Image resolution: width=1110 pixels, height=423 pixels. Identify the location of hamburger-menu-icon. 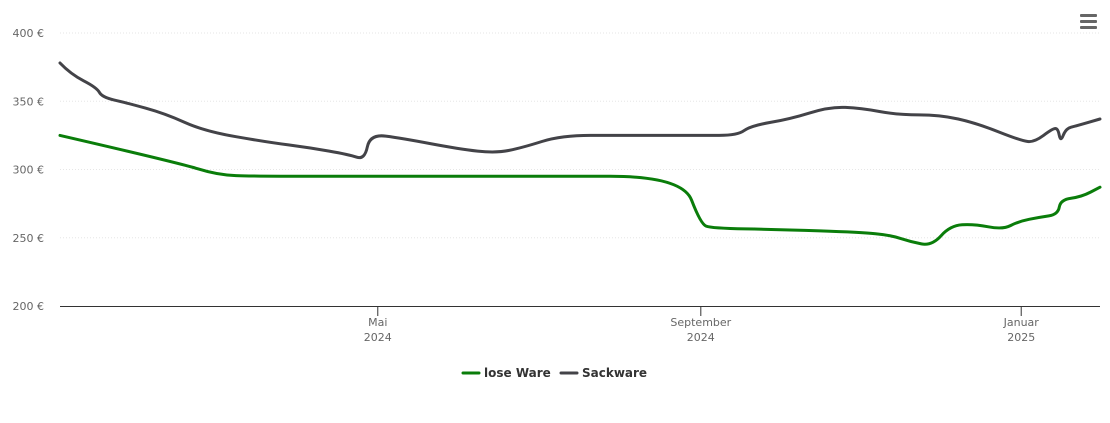
(1088, 21).